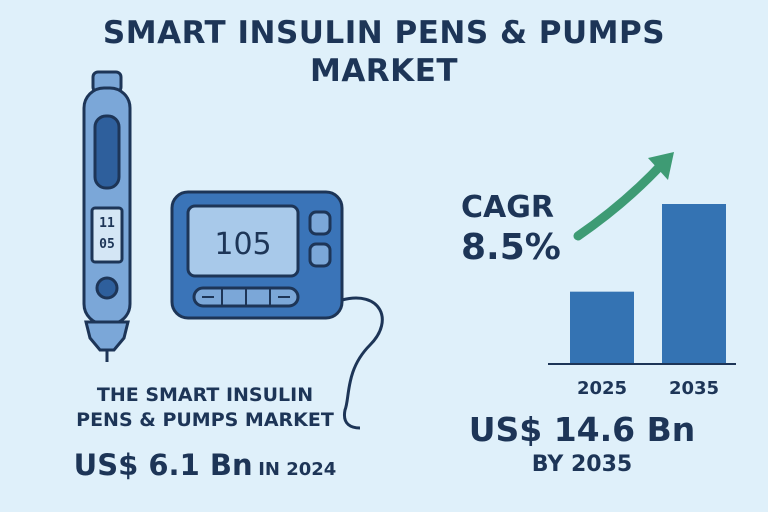 This screenshot has width=768, height=512. Describe the element at coordinates (648, 388) in the screenshot. I see `tick-label-group: 2025 2035` at that location.